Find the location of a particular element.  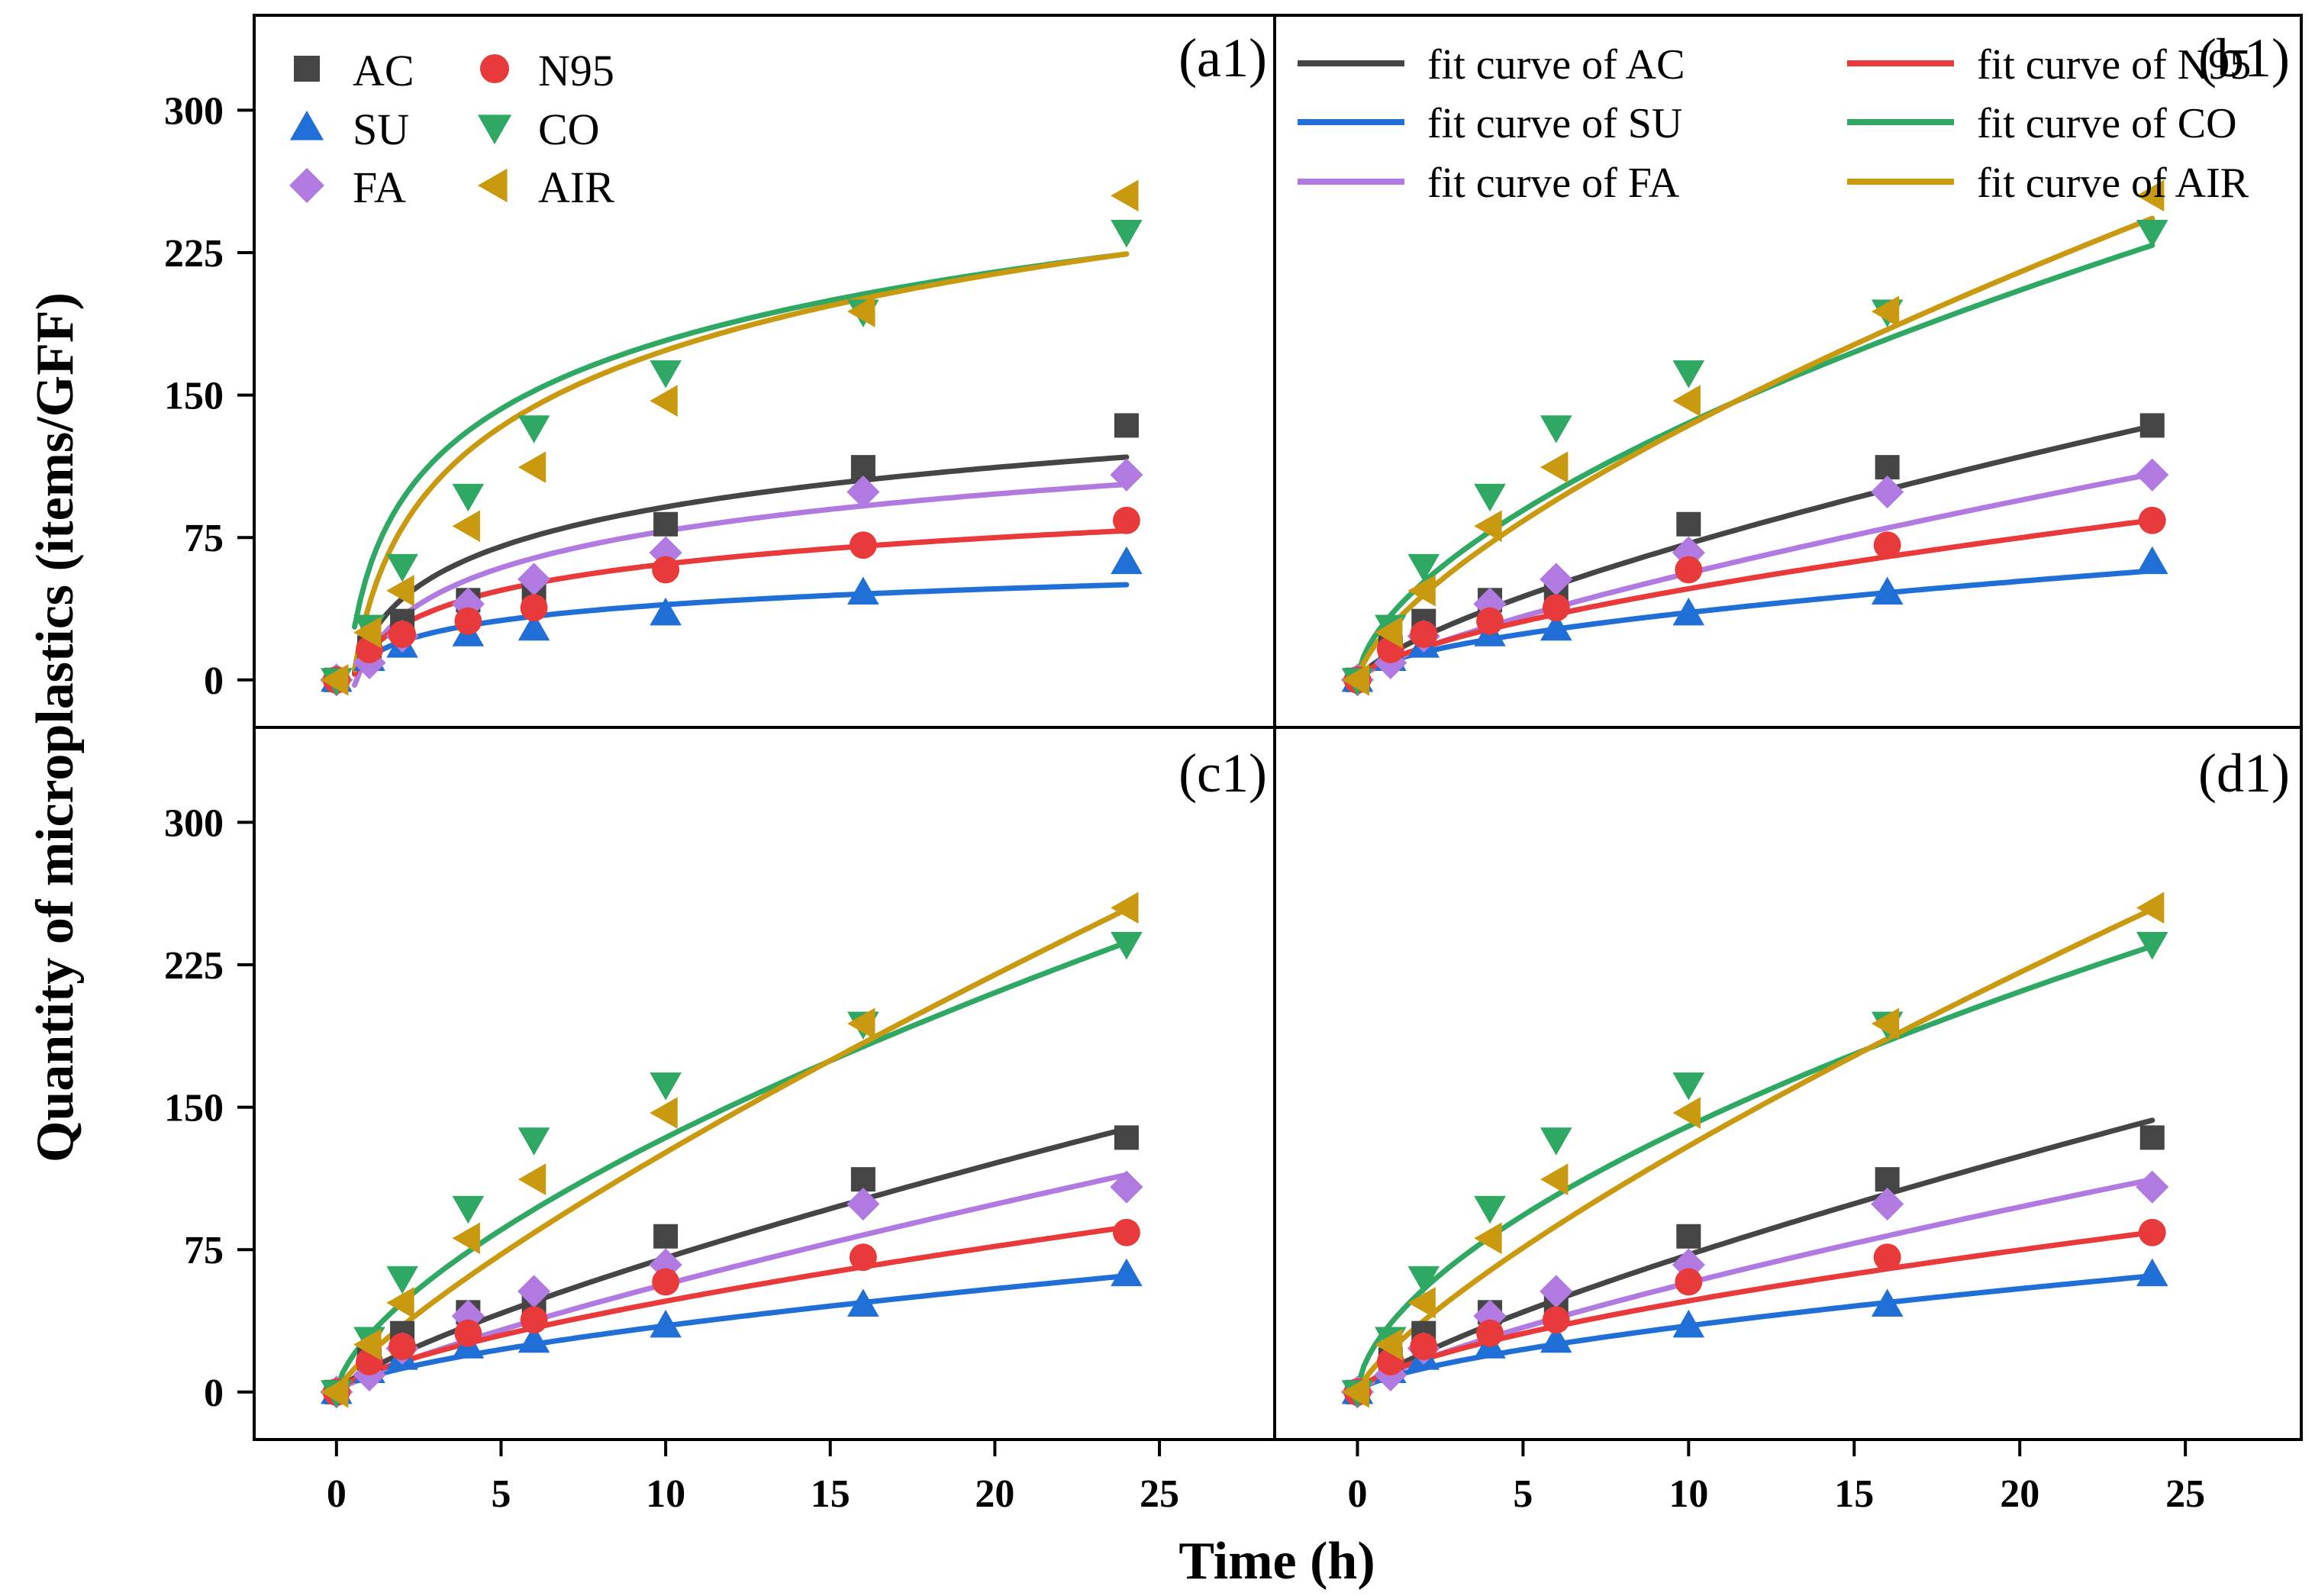

x-tick-label-d1-15: 15 is located at coordinates (1854, 1494).